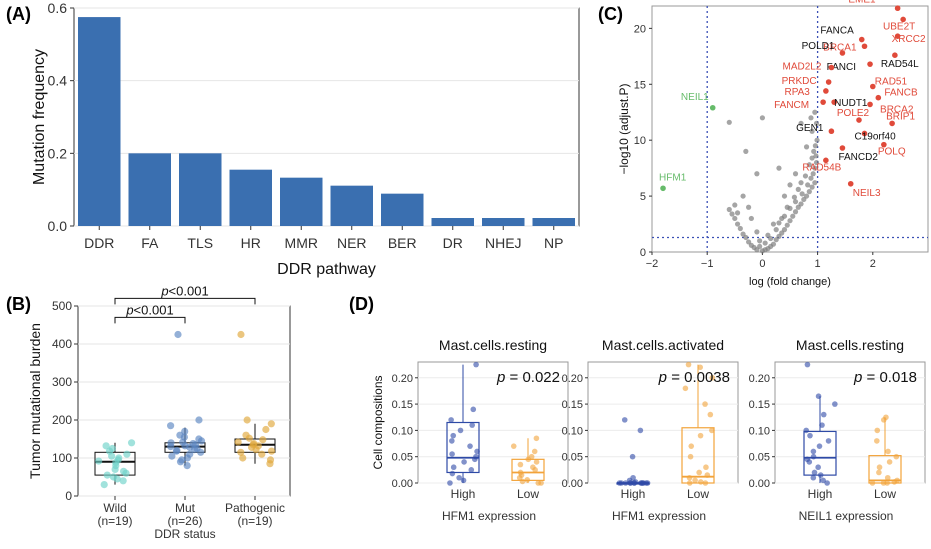 This screenshot has width=931, height=549. What do you see at coordinates (762, 264) in the screenshot?
I see `x-tick-label: 0` at bounding box center [762, 264].